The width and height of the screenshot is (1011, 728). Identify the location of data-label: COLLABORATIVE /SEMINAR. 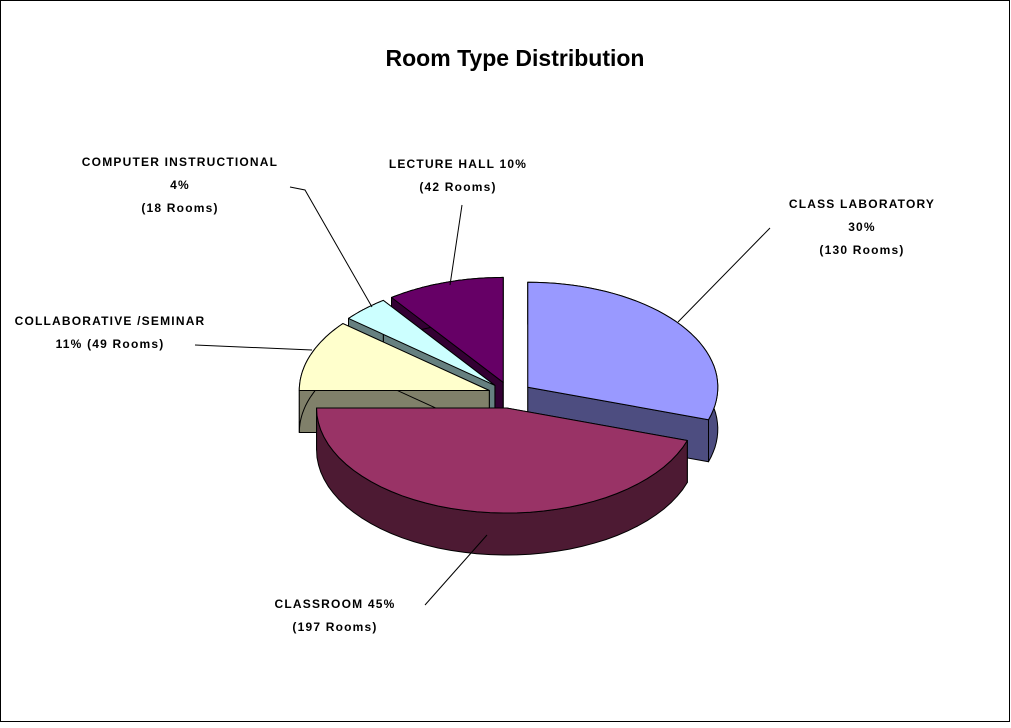
(110, 321).